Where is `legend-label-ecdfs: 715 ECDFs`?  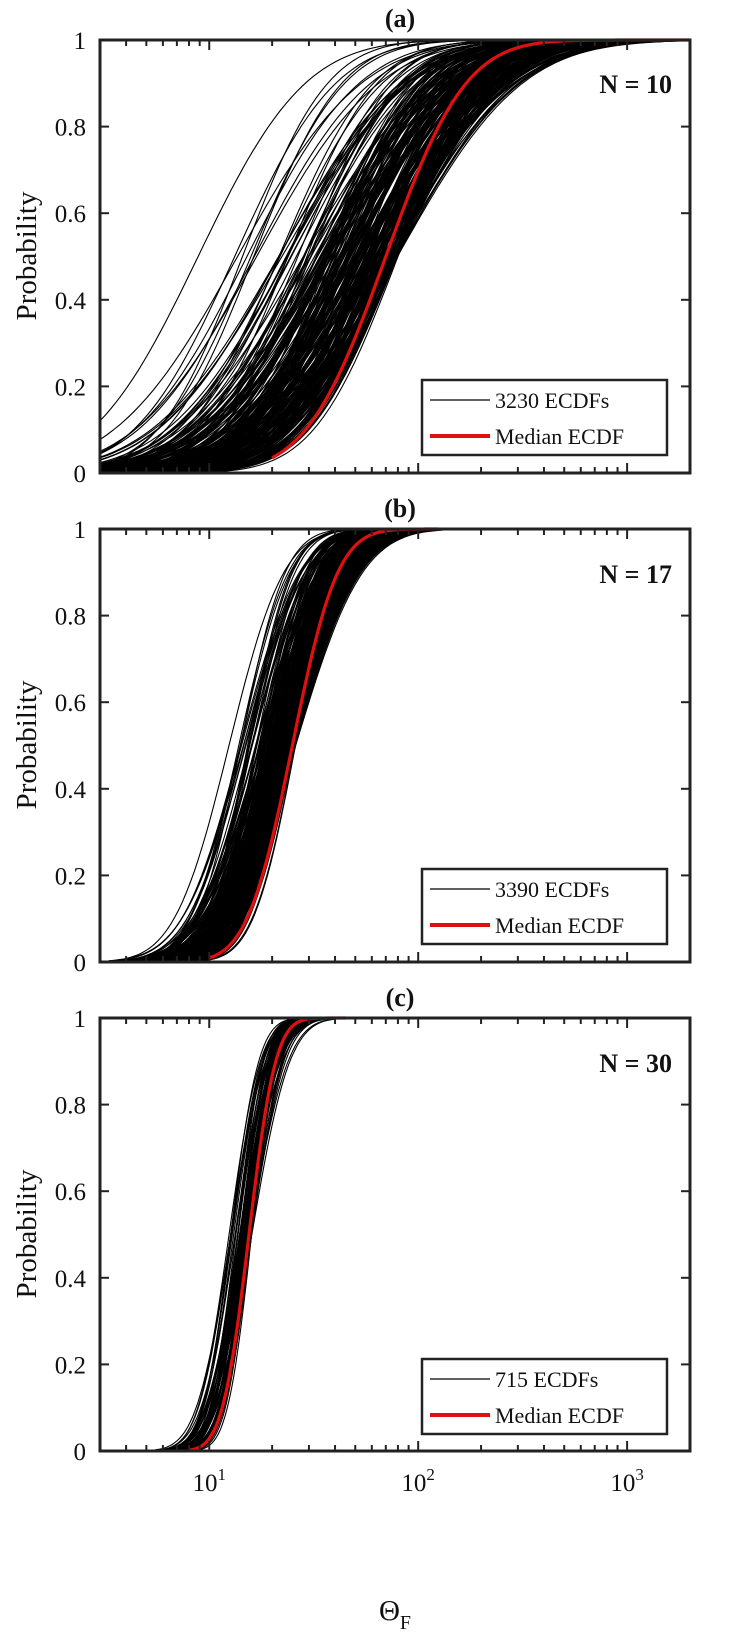
legend-label-ecdfs: 715 ECDFs is located at coordinates (546, 1379).